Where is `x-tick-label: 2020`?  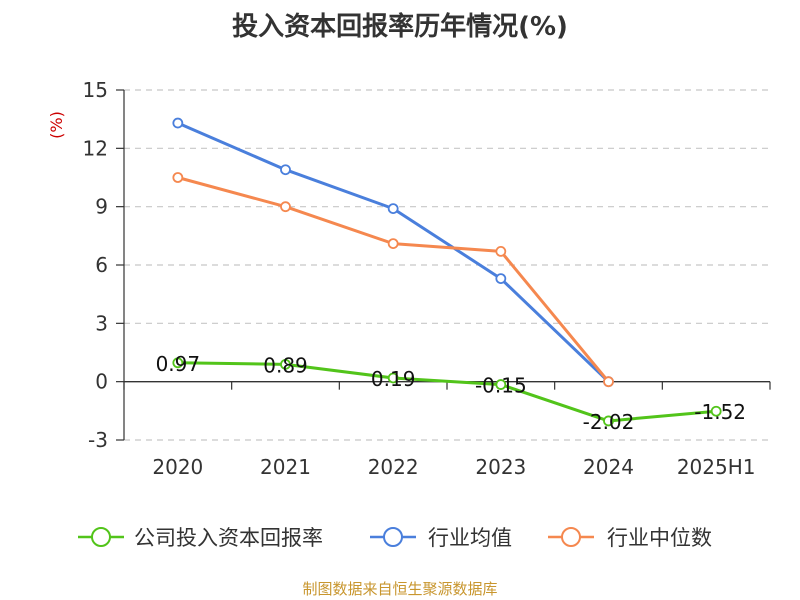
x-tick-label: 2020 is located at coordinates (177, 467).